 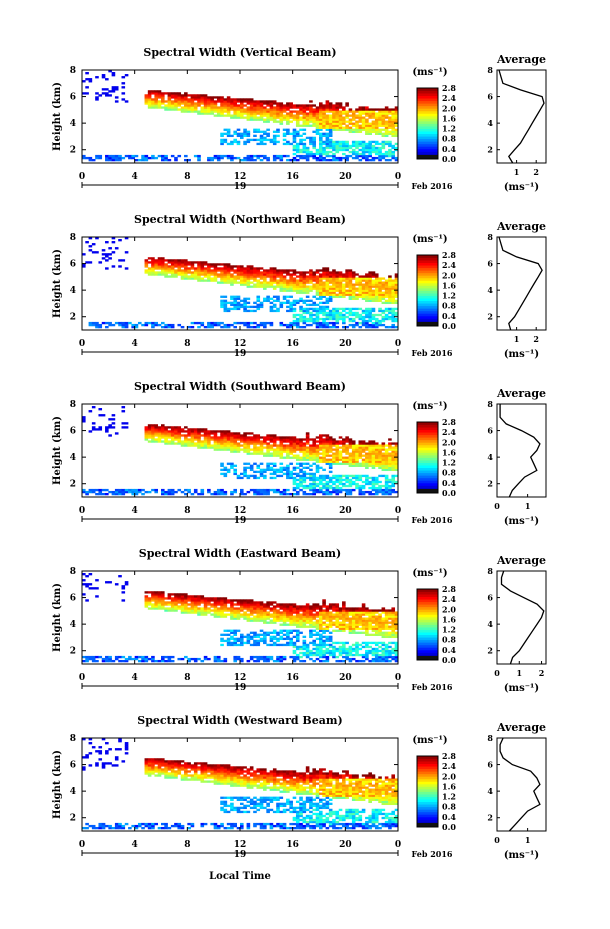 I want to click on chart-title: Spectral Width (Eastward Beam), so click(x=240, y=553).